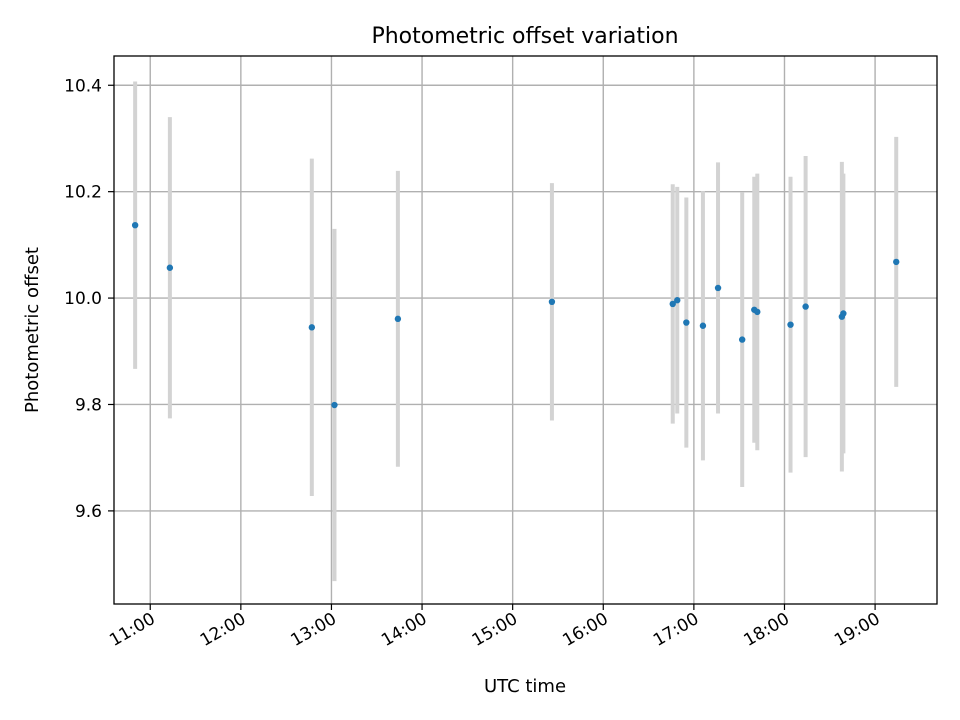 Image resolution: width=960 pixels, height=720 pixels. What do you see at coordinates (32, 330) in the screenshot?
I see `y-axis-label: Photometric offset` at bounding box center [32, 330].